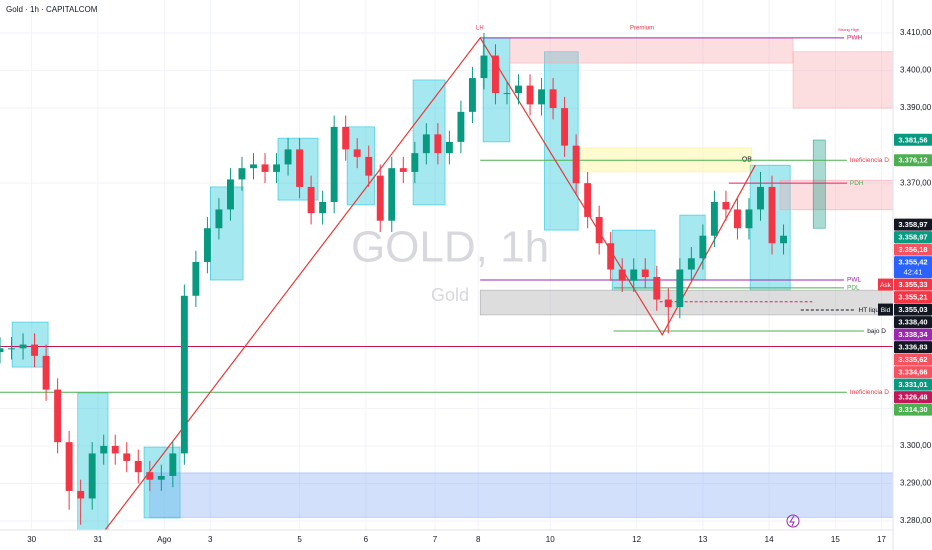  What do you see at coordinates (450, 295) in the screenshot?
I see `watermark-subtitle: Gold` at bounding box center [450, 295].